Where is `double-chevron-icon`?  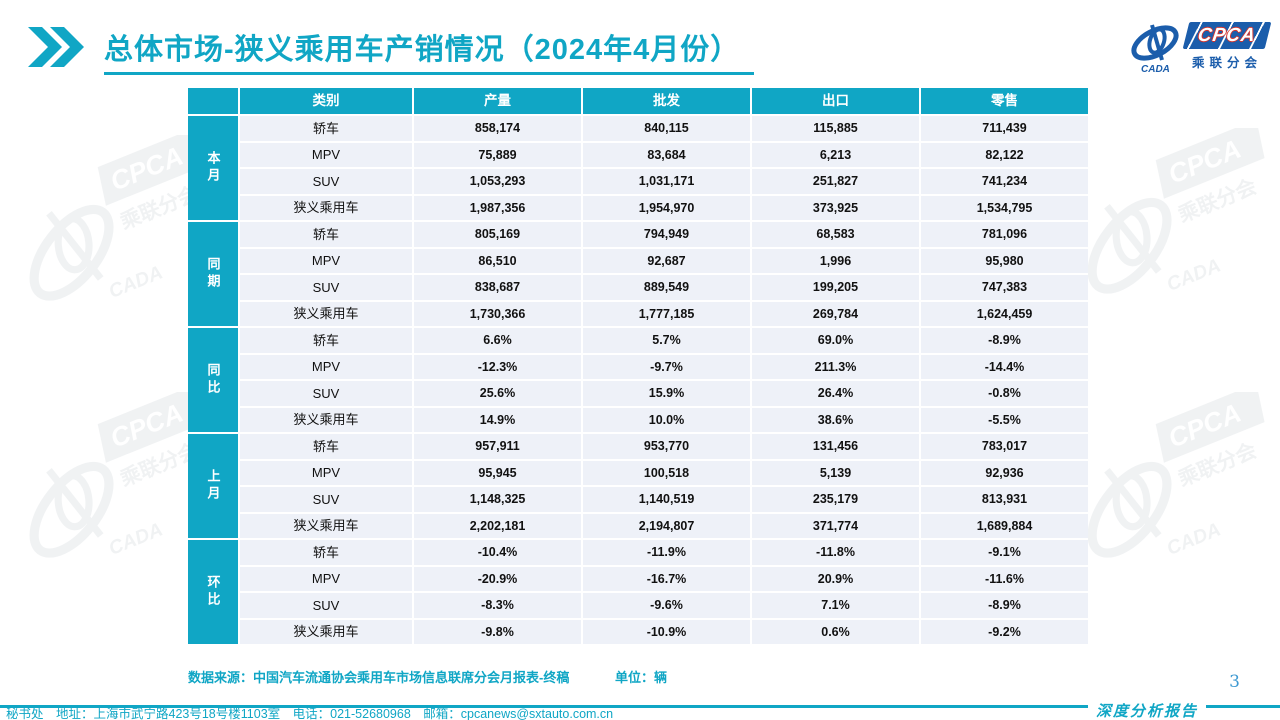
double-chevron-icon is located at coordinates (56, 47).